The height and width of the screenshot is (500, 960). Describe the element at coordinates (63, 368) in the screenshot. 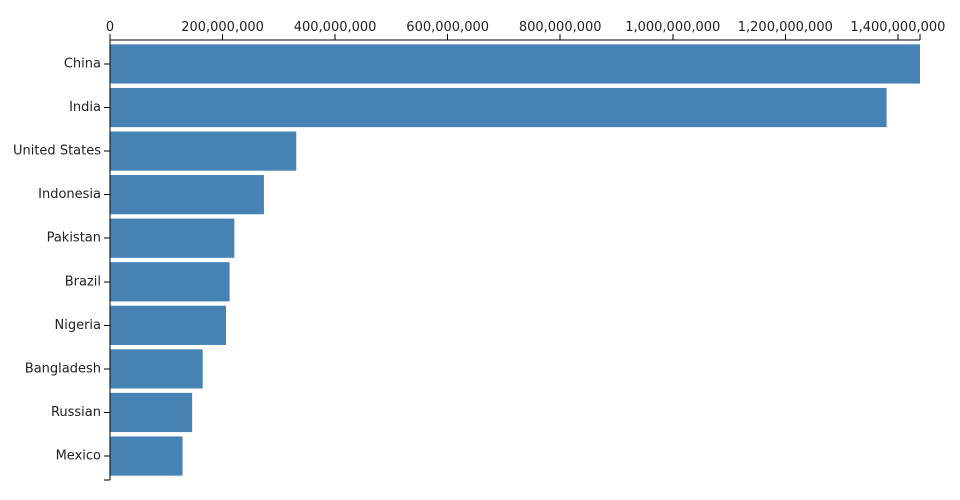

I see `y-tick-label-bangladesh: Bangladesh` at that location.